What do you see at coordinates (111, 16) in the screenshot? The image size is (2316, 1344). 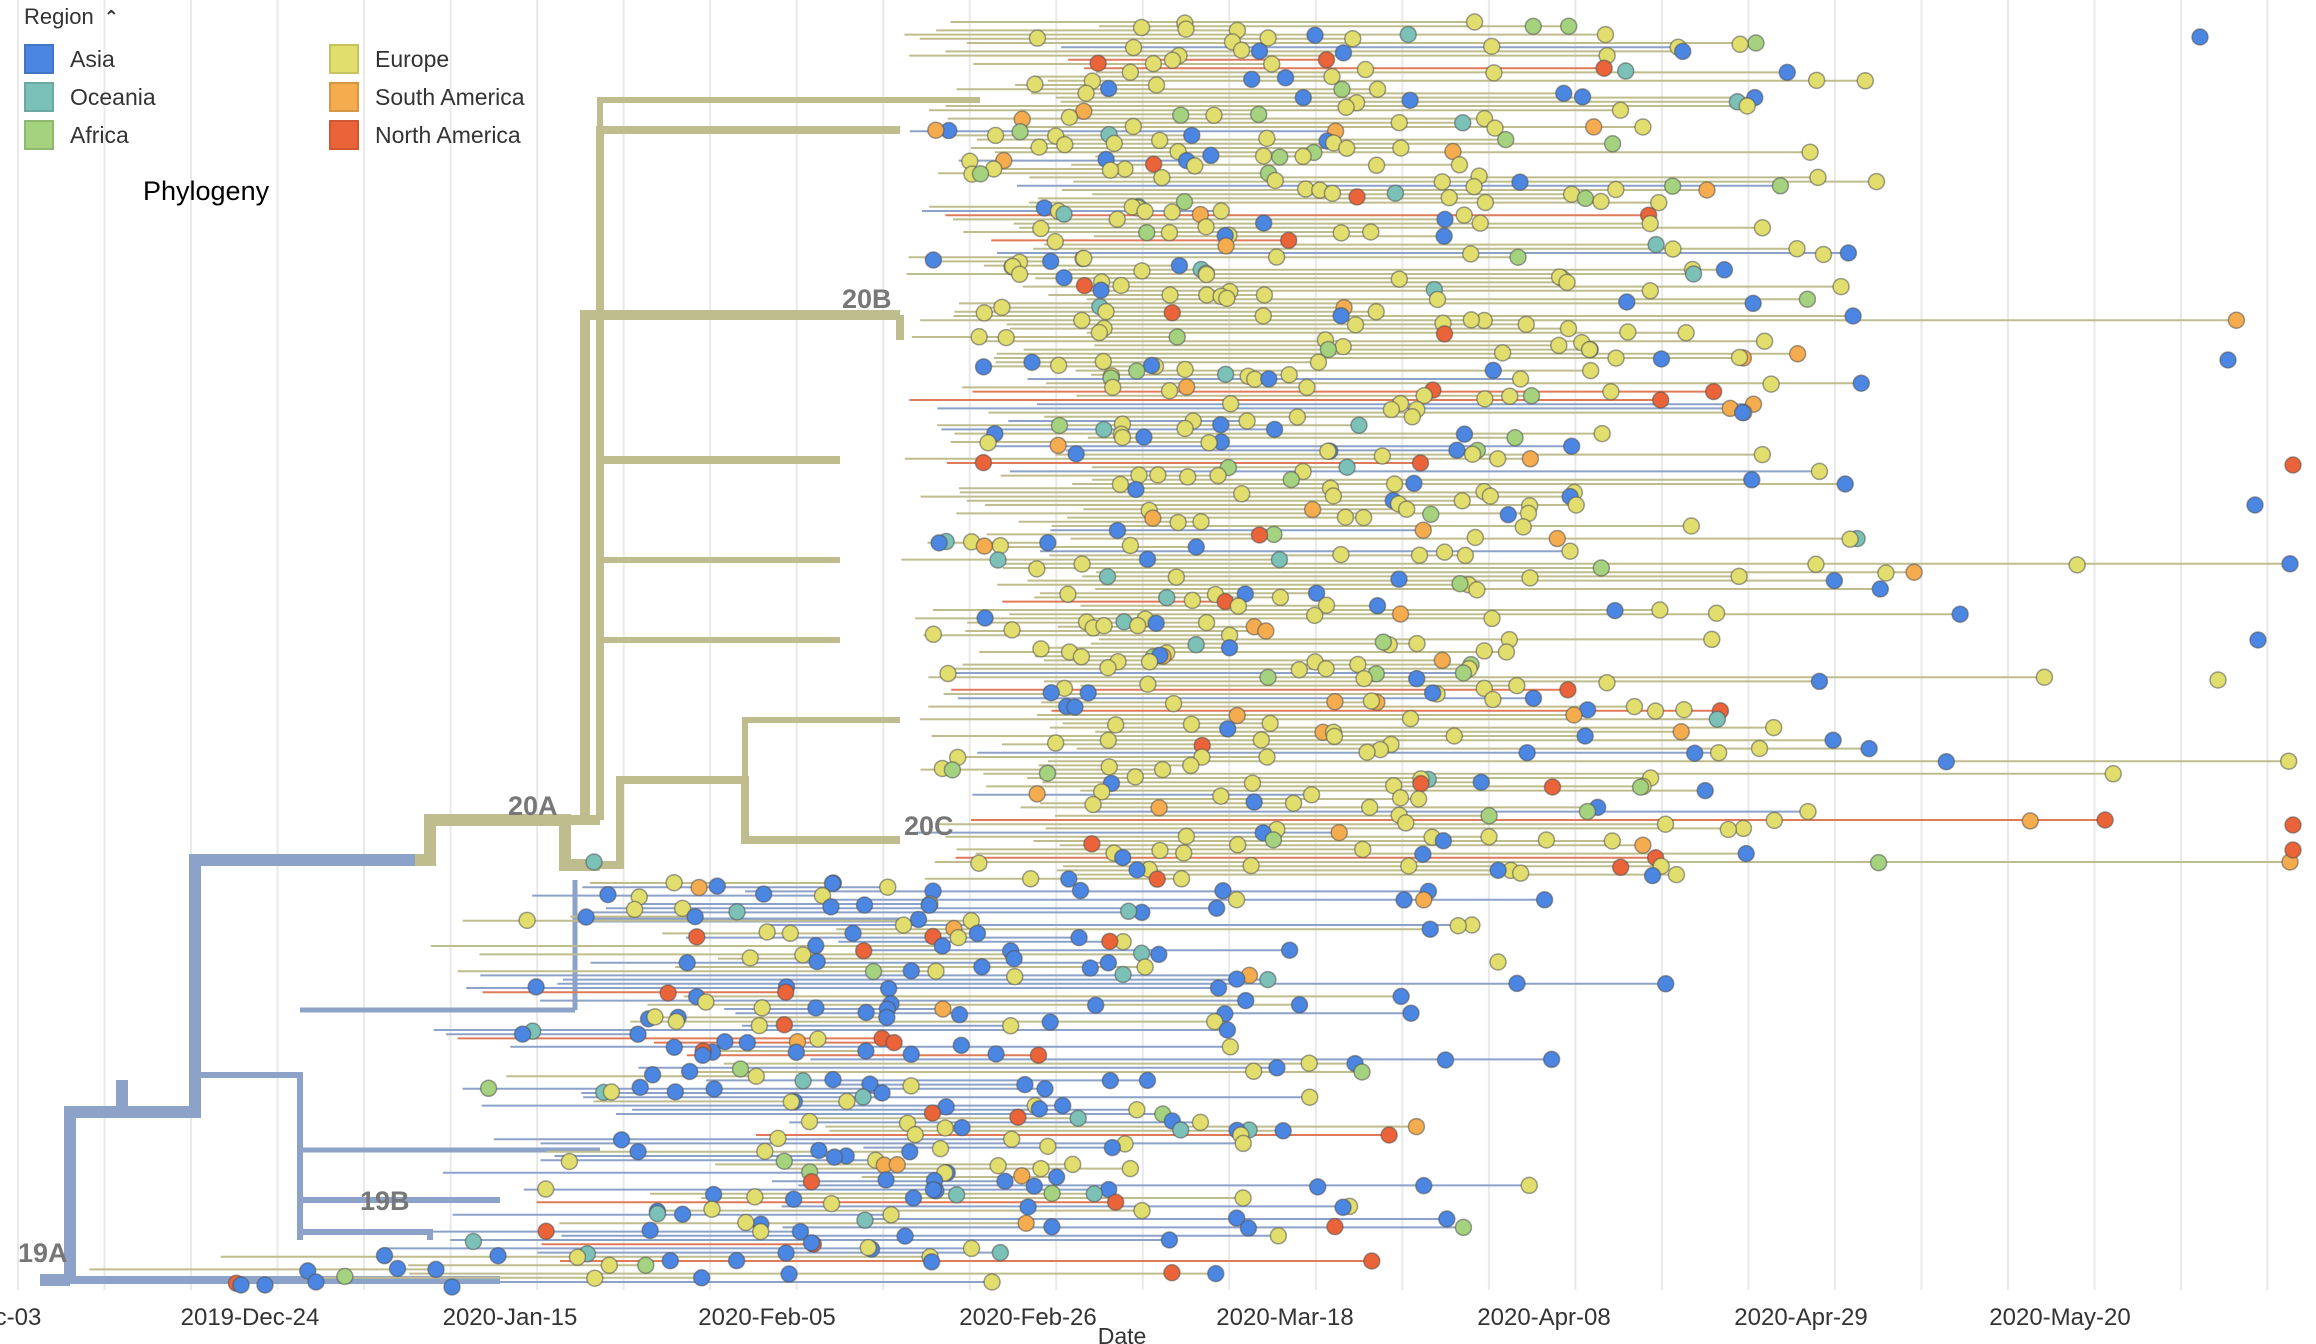 I see `chevron-up-icon: ⌃` at bounding box center [111, 16].